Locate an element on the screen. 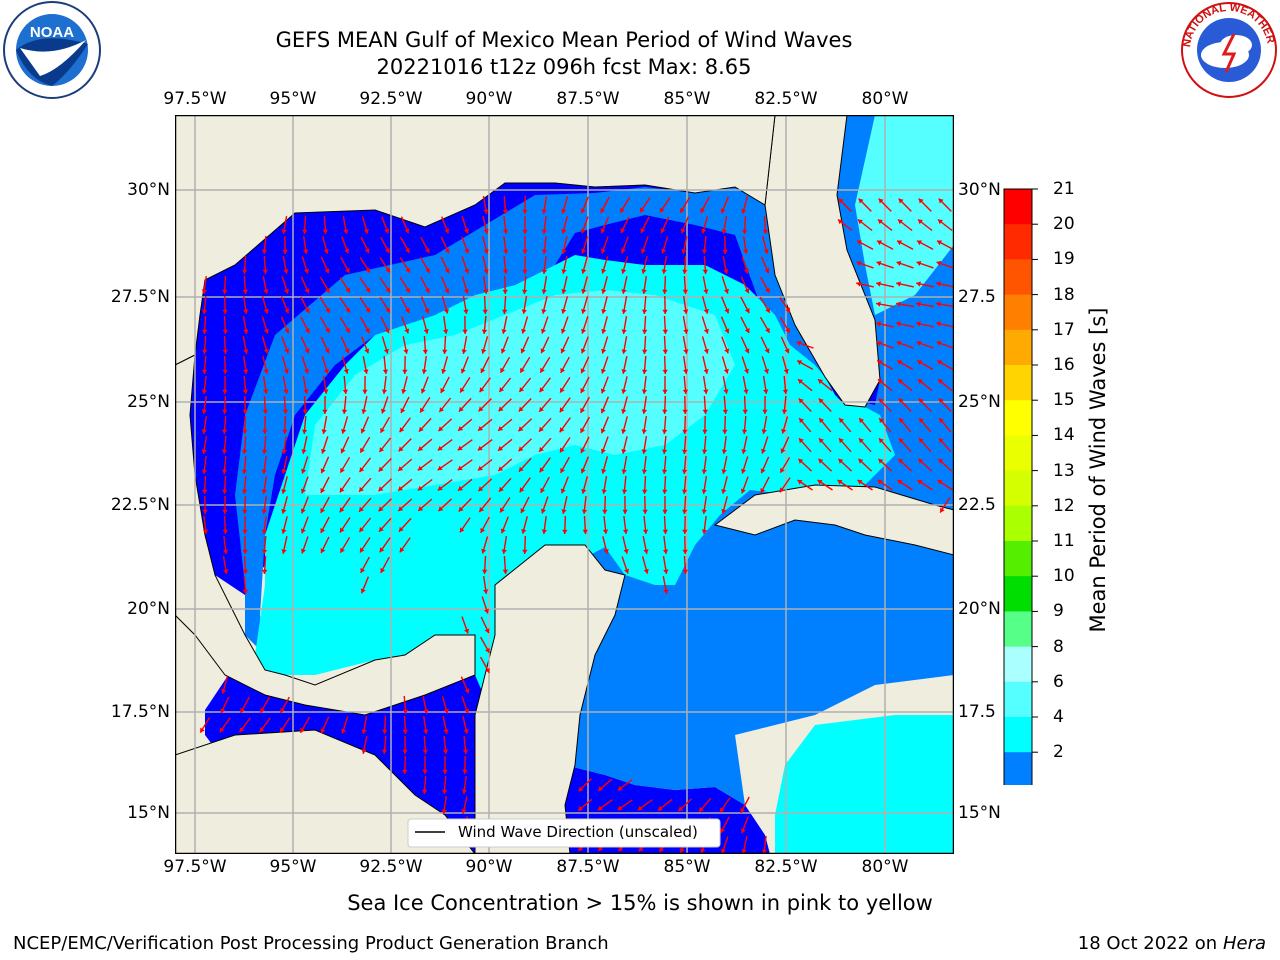  lon-tick-bottom: 80°W is located at coordinates (885, 867).